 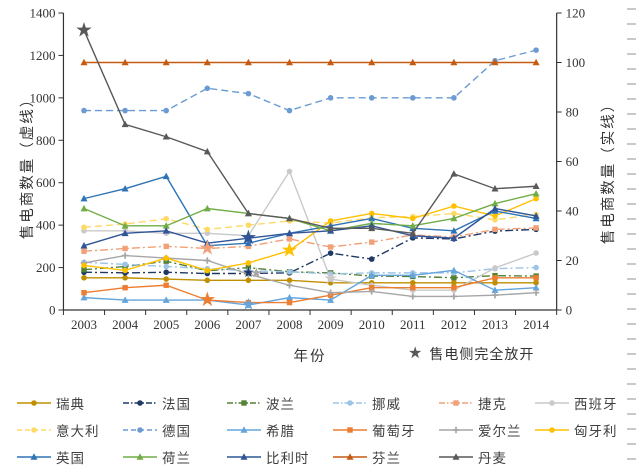 I want to click on full-opening-star-西班牙: ★, so click(x=330, y=279).